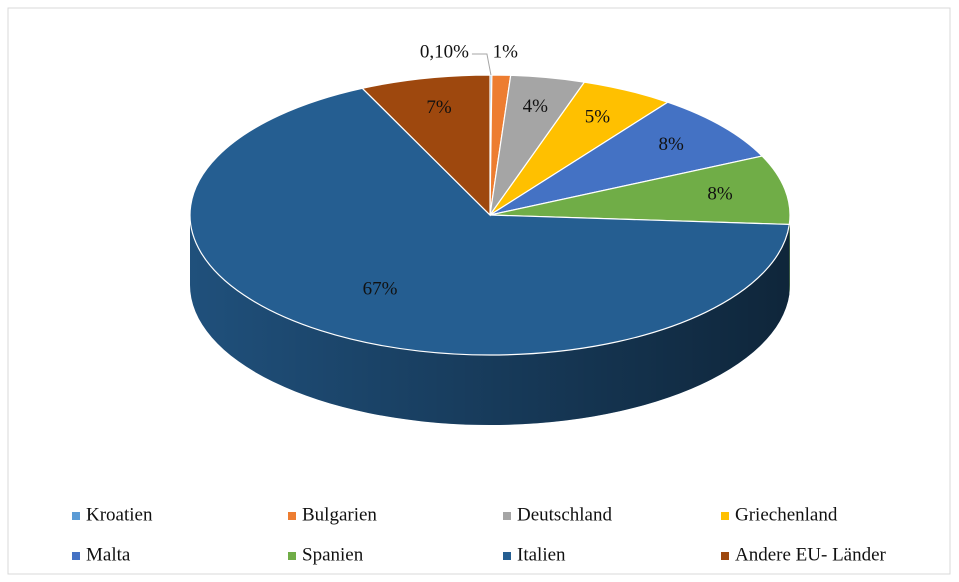 The height and width of the screenshot is (582, 959). Describe the element at coordinates (339, 514) in the screenshot. I see `legend-label: Bulgarien` at that location.